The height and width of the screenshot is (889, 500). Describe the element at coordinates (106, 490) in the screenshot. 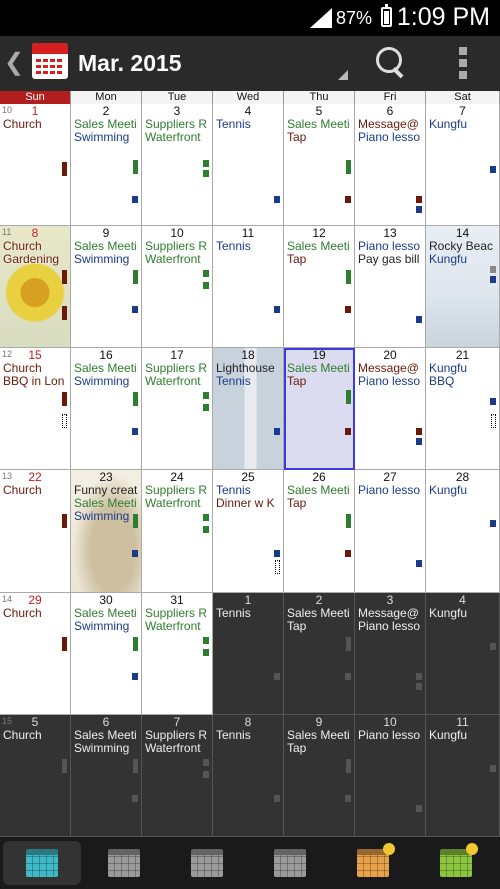

I see `event-title: Funny creat` at that location.